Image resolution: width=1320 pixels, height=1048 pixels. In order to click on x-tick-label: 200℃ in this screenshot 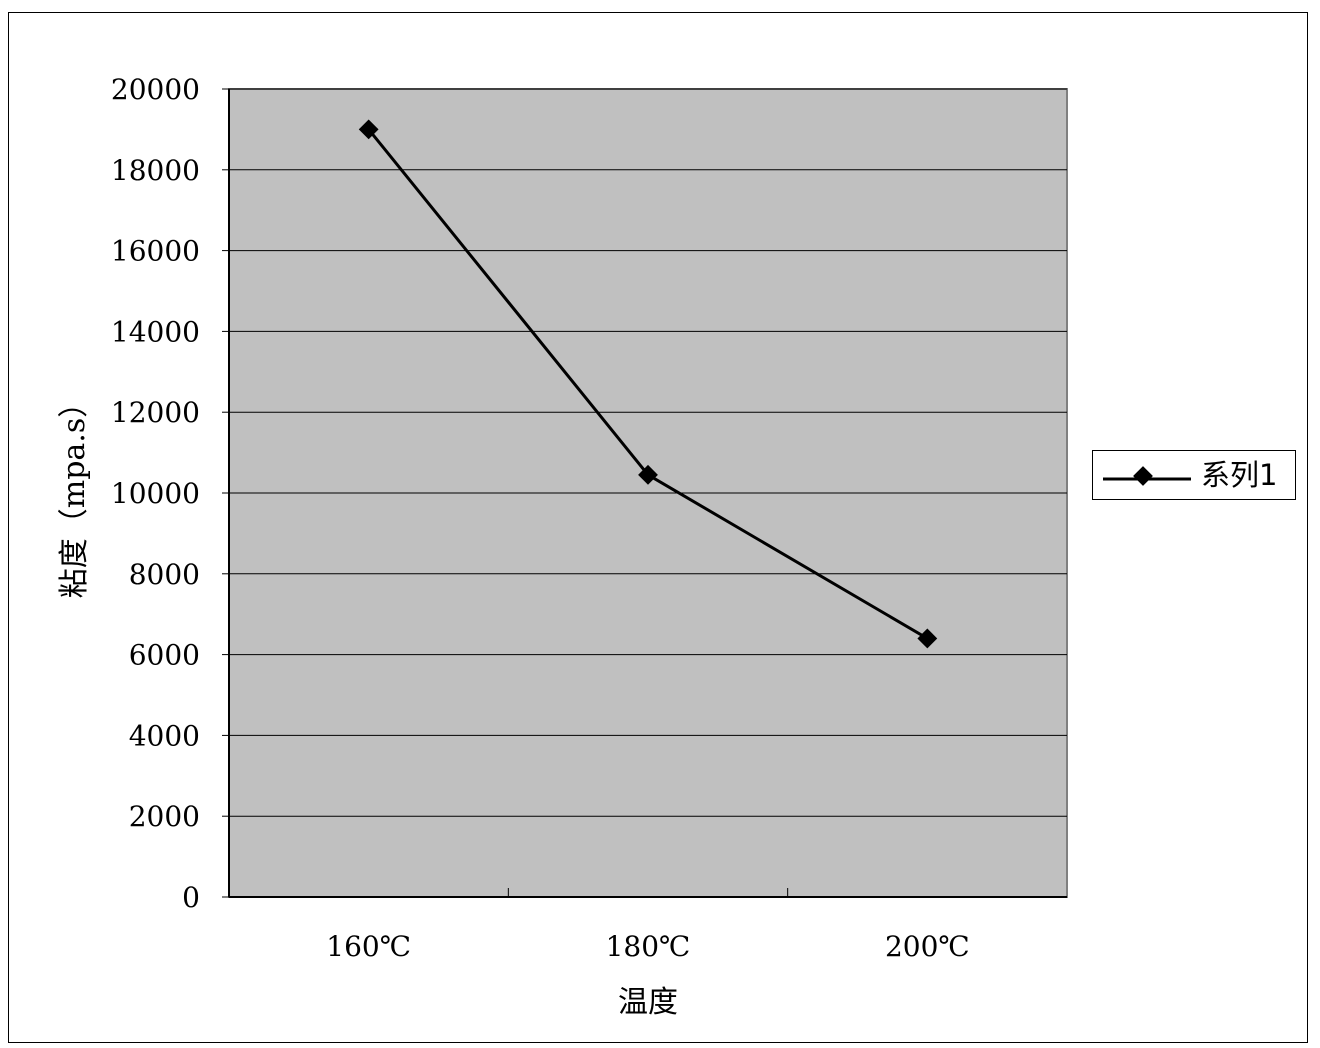, I will do `click(927, 946)`.